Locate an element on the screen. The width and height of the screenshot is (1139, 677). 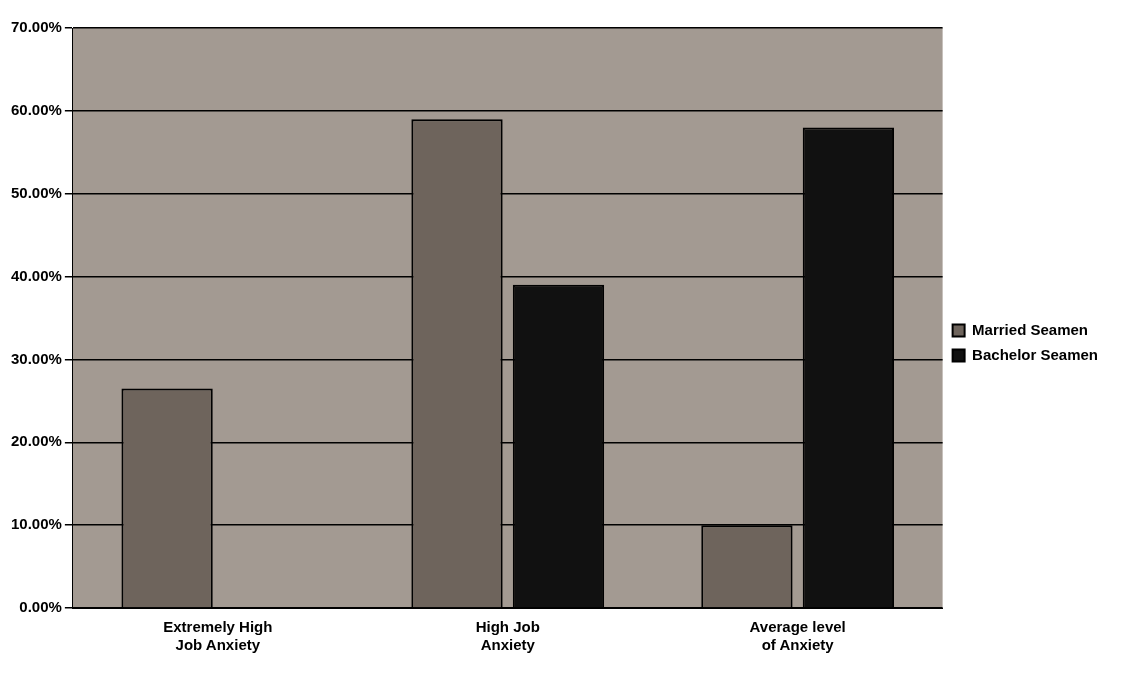
x-tick-label: High Job Anxiety is located at coordinates (507, 636).